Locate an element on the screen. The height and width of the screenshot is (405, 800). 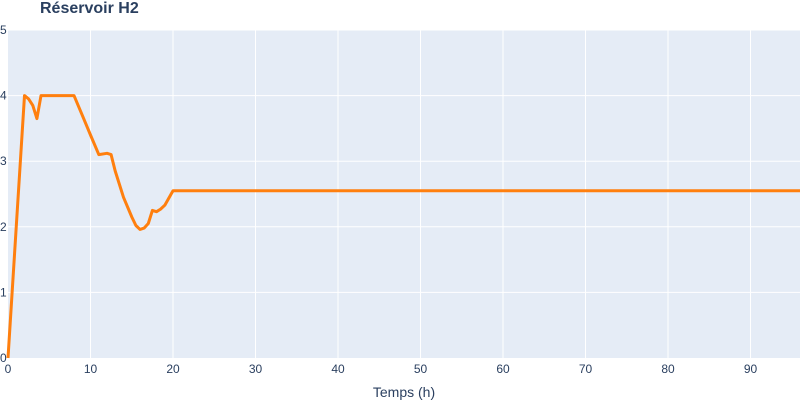
x-tick-label: 0 is located at coordinates (8, 369).